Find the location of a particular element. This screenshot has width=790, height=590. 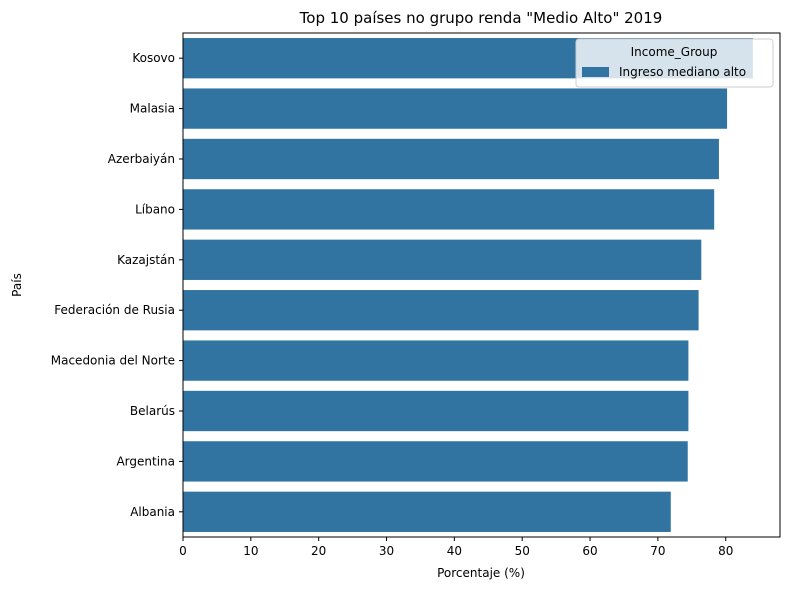

legend-box is located at coordinates (674, 63).